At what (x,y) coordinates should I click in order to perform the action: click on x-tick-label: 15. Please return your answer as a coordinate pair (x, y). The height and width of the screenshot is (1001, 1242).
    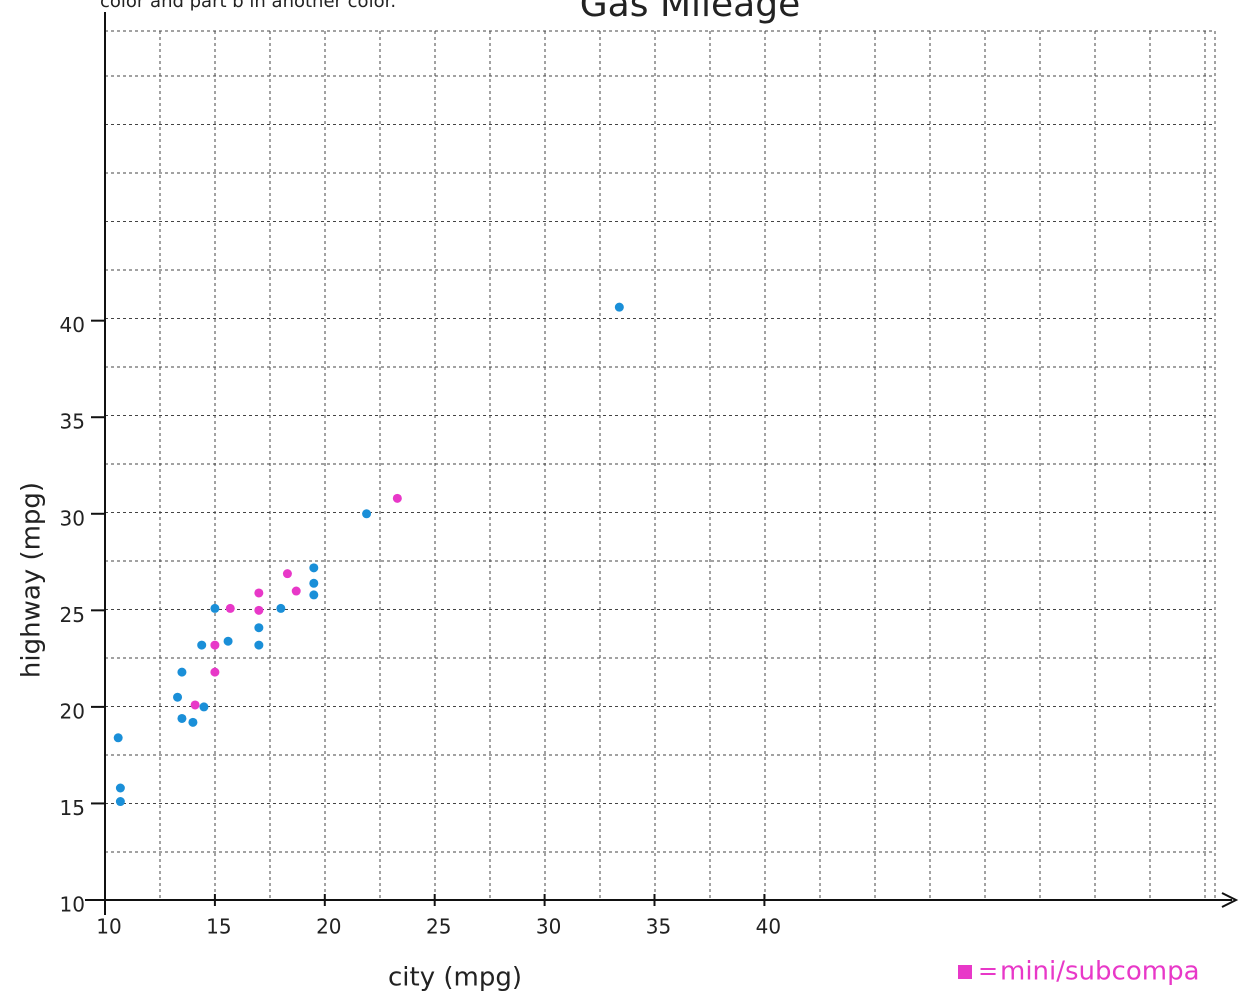
    Looking at the image, I should click on (218, 927).